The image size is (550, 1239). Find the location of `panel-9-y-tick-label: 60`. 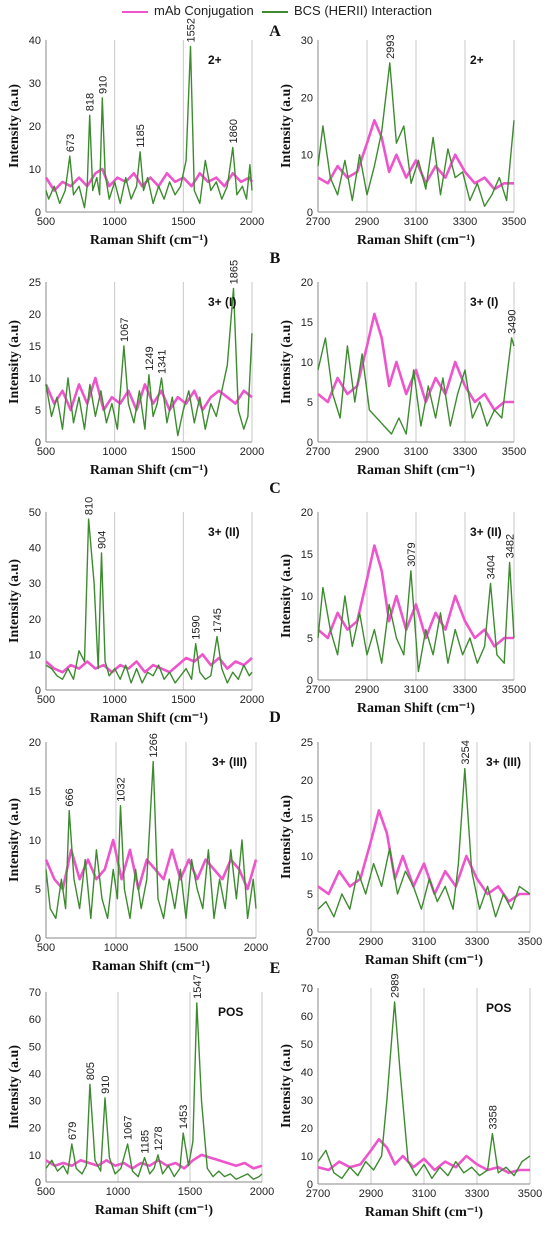

panel-9-y-tick-label: 60 is located at coordinates (35, 1020).